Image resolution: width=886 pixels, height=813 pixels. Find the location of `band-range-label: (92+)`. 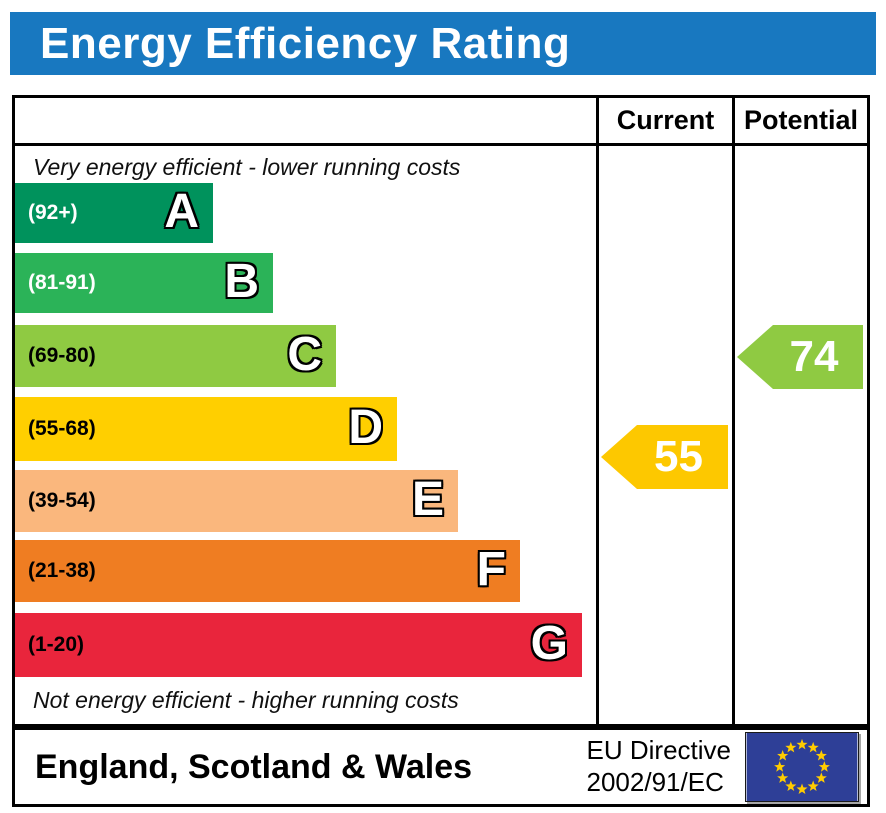

band-range-label: (92+) is located at coordinates (53, 212).